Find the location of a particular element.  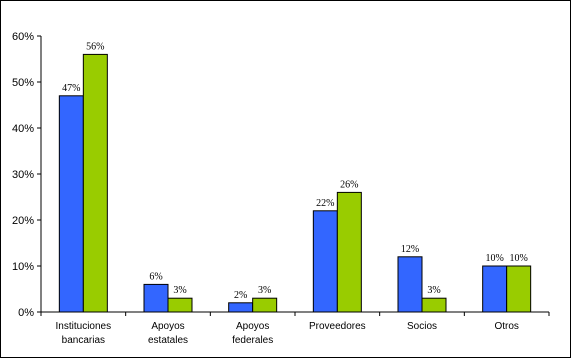

category-label: estatales is located at coordinates (168, 340).